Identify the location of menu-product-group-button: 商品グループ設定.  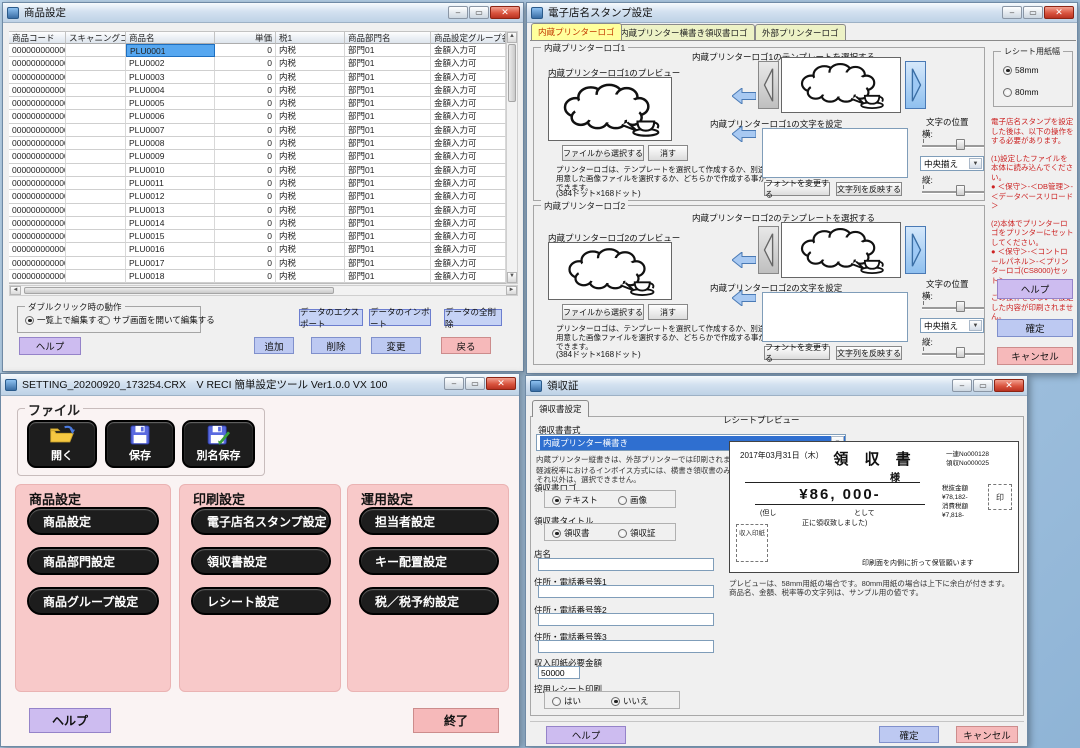
(93, 601).